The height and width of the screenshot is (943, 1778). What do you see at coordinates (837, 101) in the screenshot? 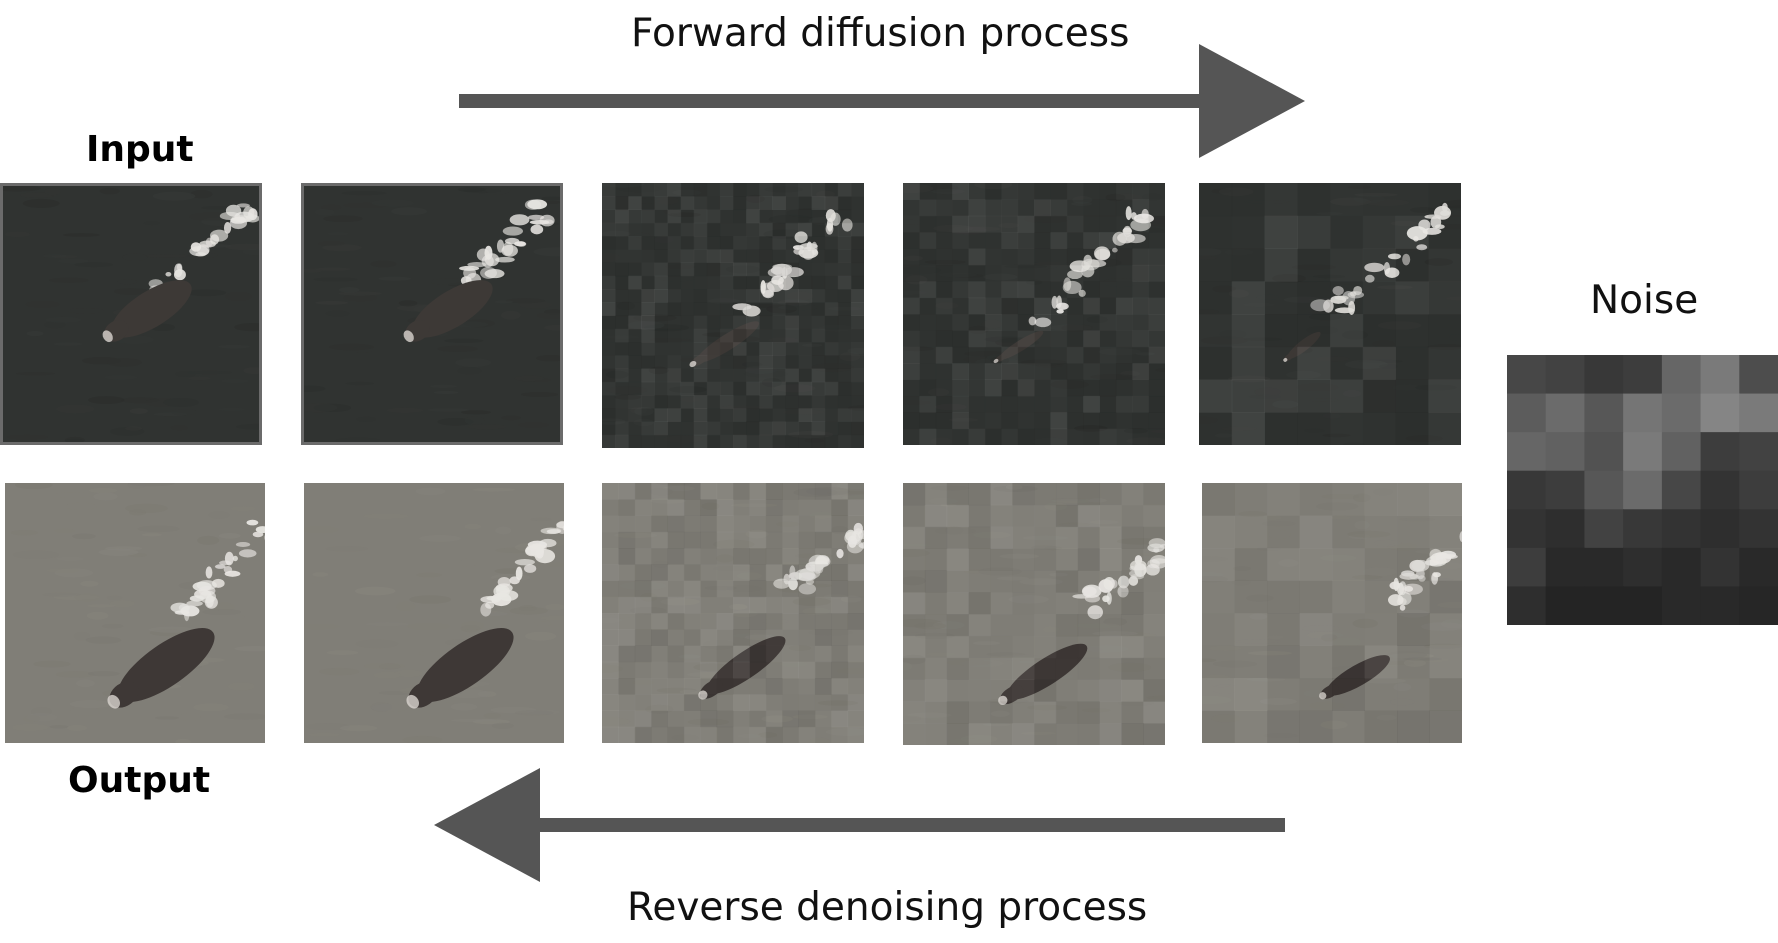
I see `forward-arrow-shaft` at bounding box center [837, 101].